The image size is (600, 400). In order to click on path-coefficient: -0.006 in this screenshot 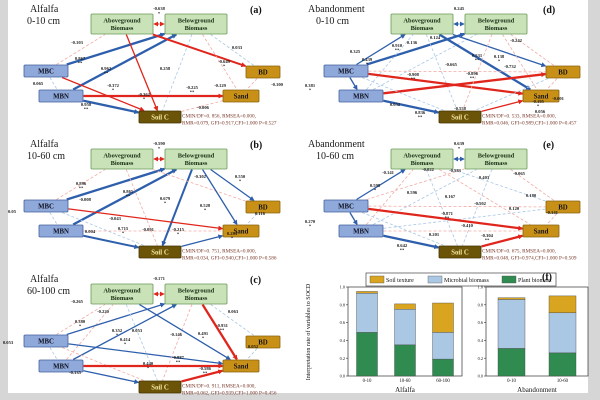, I will do `click(203, 107)`.